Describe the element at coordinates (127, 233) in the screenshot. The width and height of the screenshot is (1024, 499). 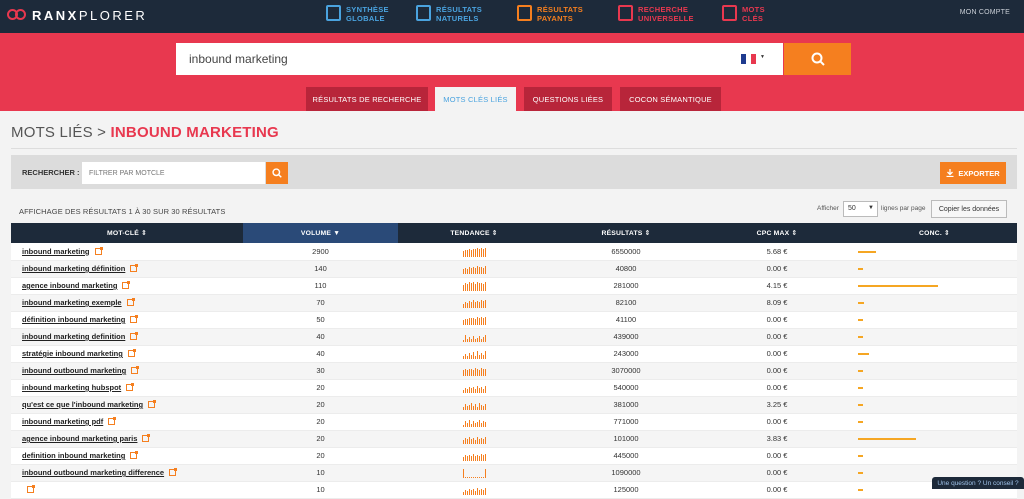
I see `column-header-keyword: MOT-CLÉ ⇕` at that location.